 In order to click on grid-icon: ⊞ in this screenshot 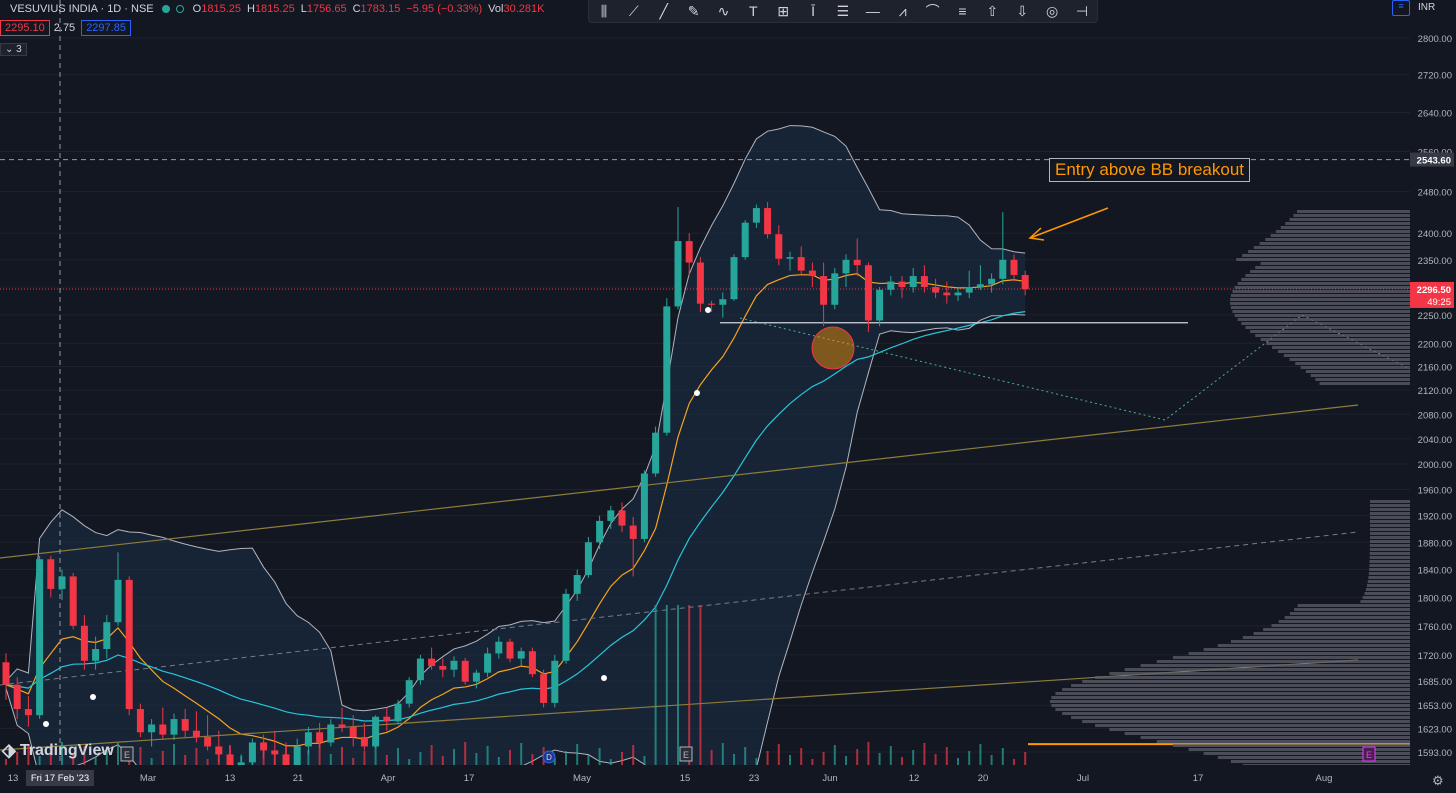, I will do `click(783, 10)`.